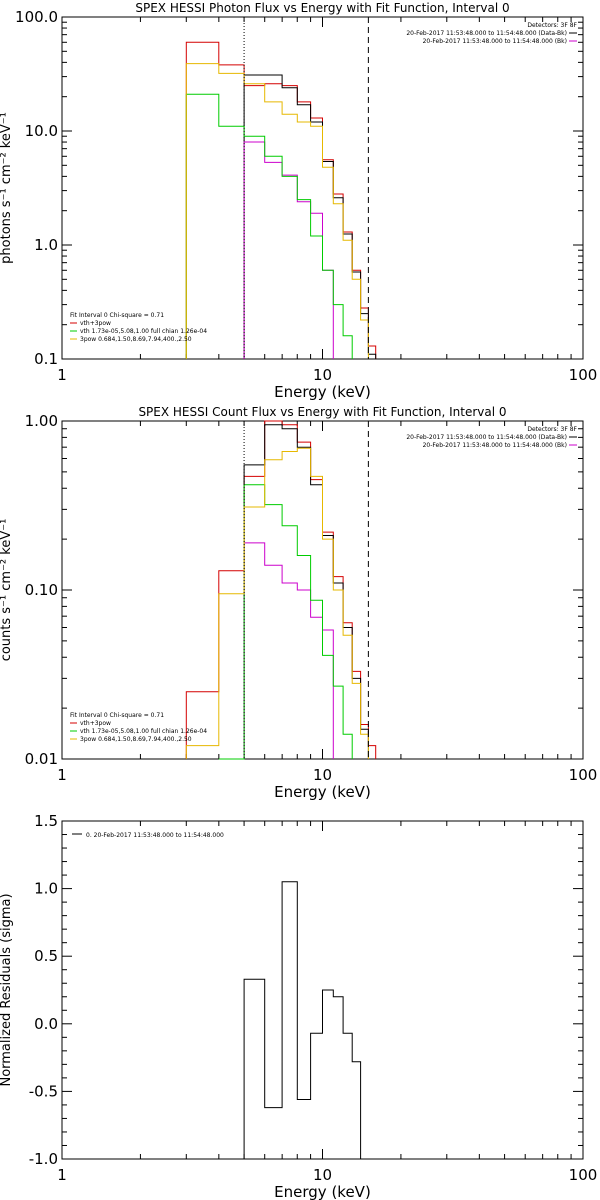  What do you see at coordinates (46, 359) in the screenshot?
I see `y-tick-label: 0.1` at bounding box center [46, 359].